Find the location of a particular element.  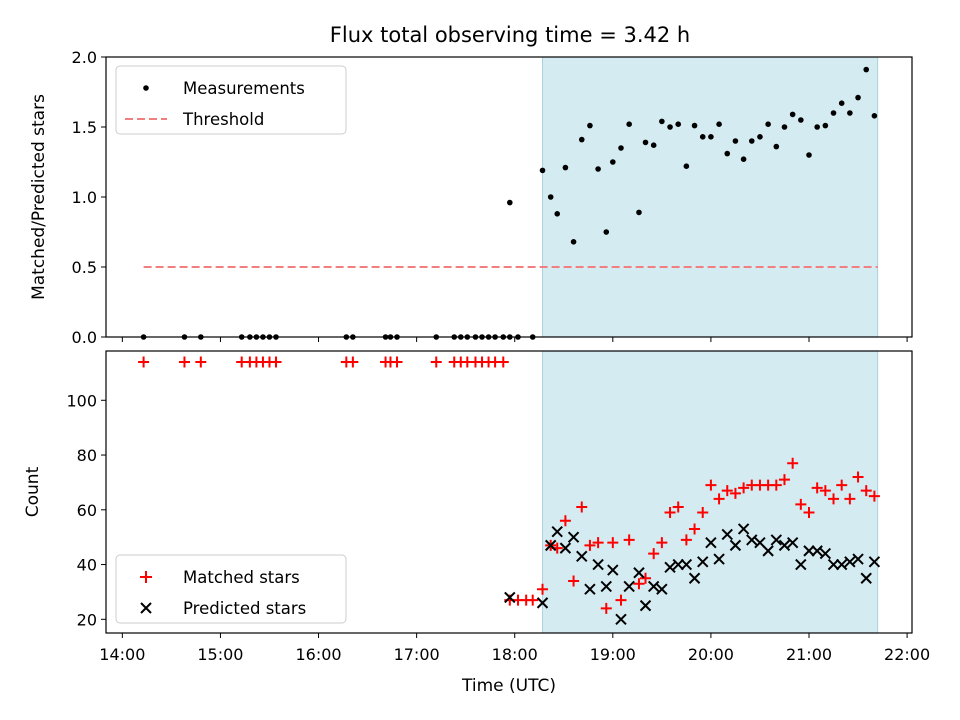

chart-title: Flux total observing time = 3.42 h is located at coordinates (510, 35).